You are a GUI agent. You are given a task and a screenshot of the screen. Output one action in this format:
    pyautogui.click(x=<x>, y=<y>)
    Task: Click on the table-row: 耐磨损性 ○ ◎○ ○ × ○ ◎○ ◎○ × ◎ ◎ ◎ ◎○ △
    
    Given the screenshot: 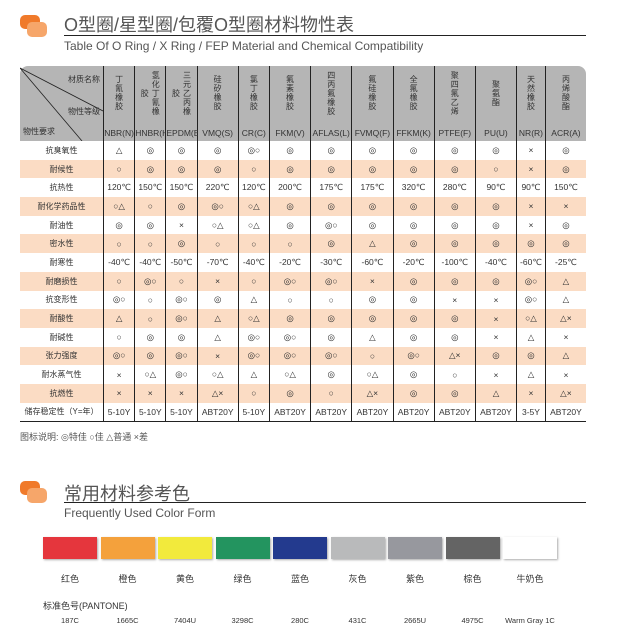 What is the action you would take?
    pyautogui.click(x=303, y=281)
    